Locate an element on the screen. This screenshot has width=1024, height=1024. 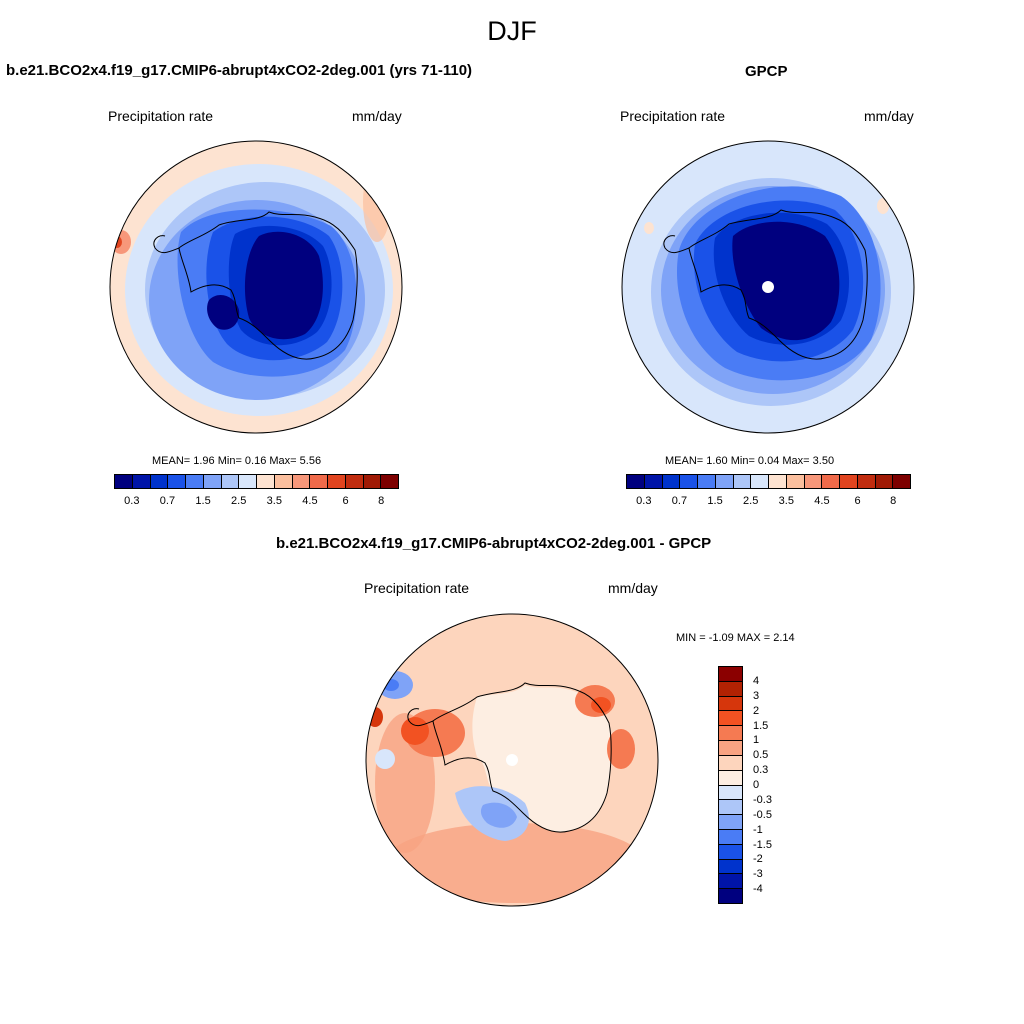
diff-colorbar-tick-label: -3 is located at coordinates (758, 874).